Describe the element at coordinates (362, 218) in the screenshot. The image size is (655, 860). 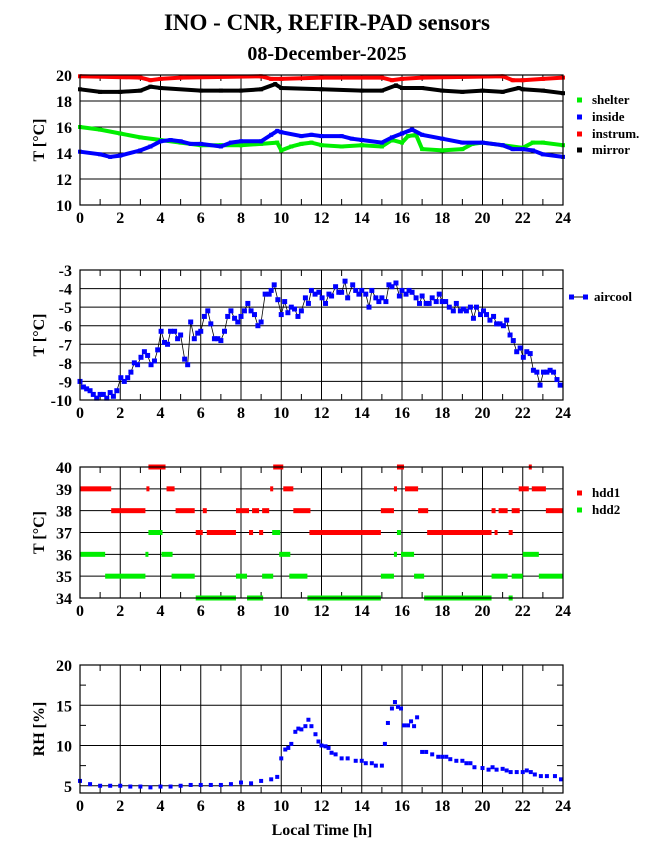
I see `x-tick-label: 14` at that location.